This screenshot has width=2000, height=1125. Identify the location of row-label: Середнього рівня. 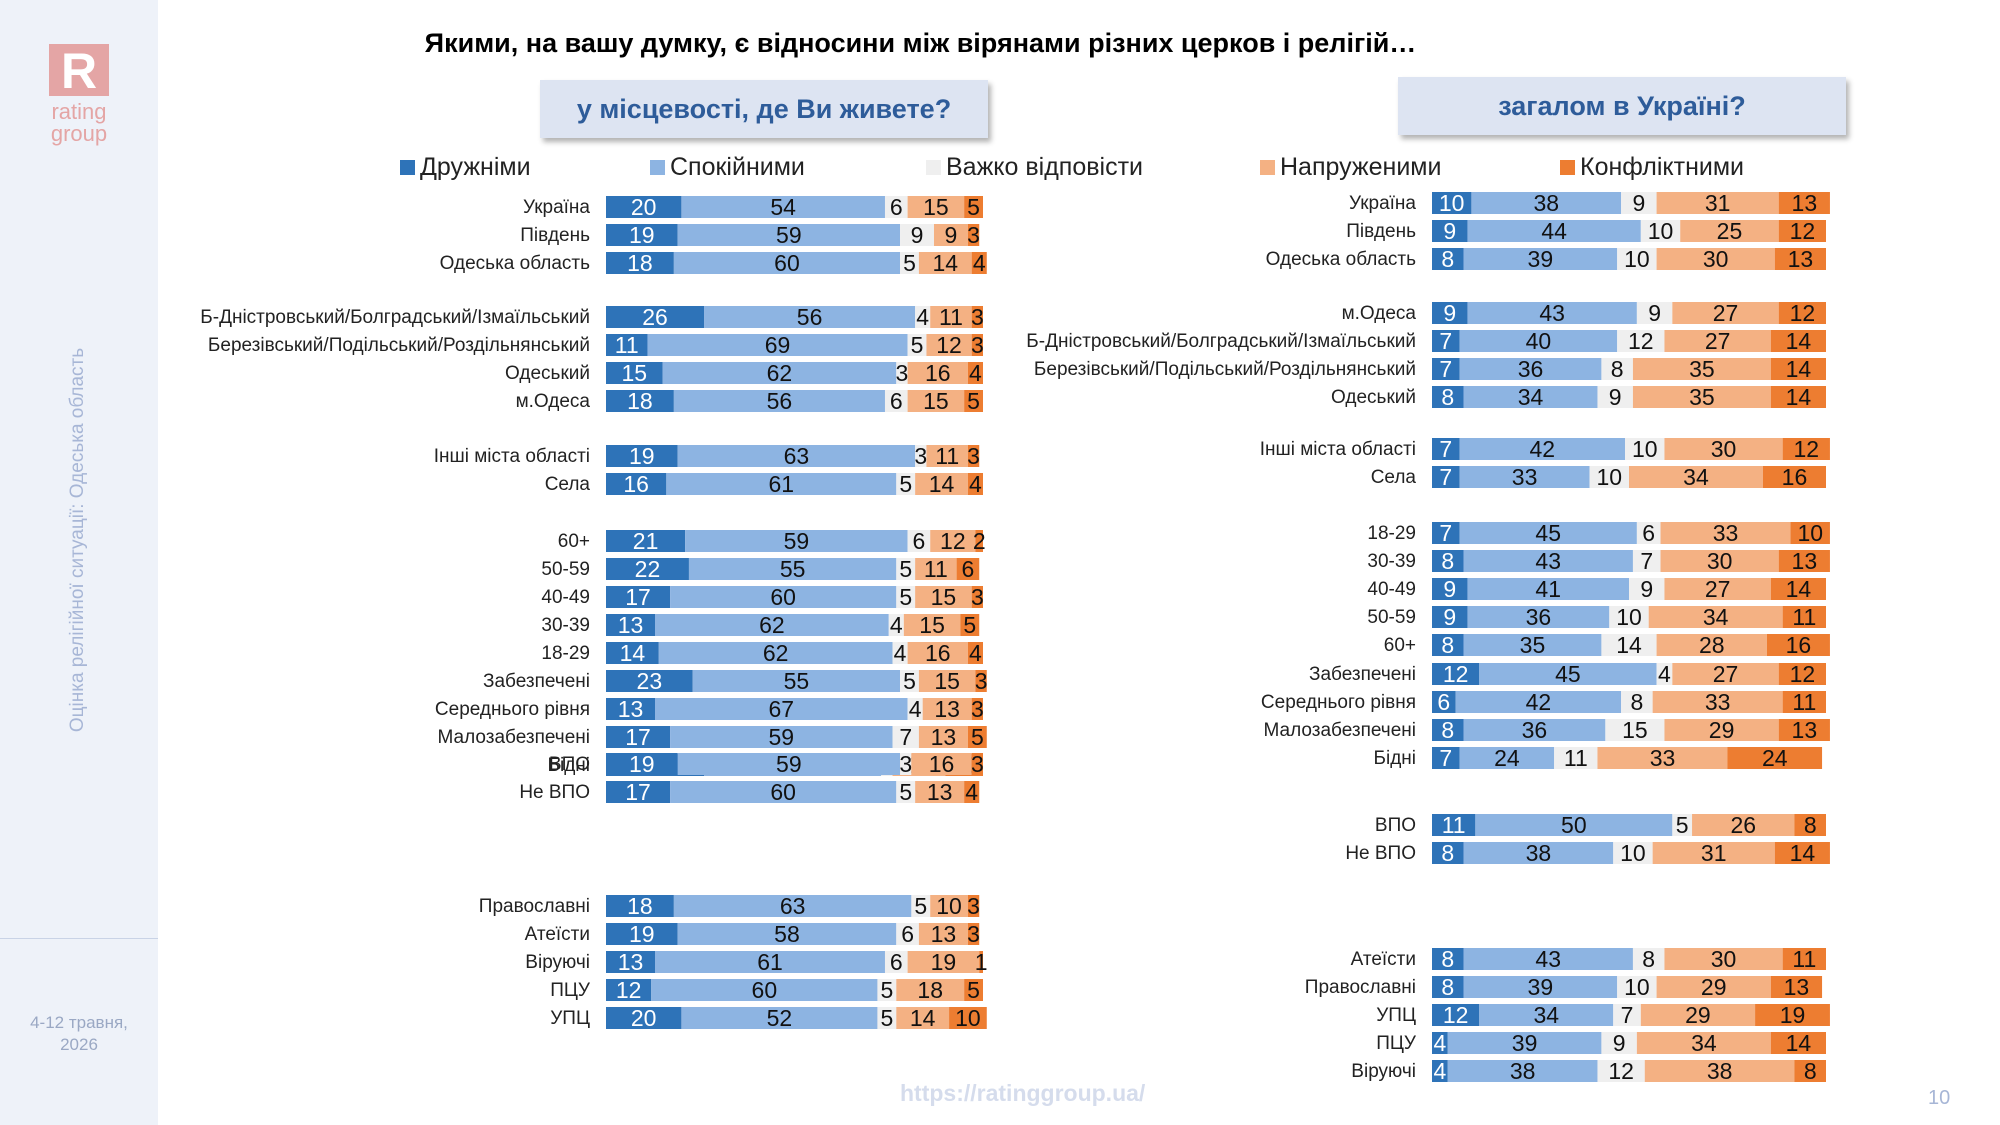
(512, 709).